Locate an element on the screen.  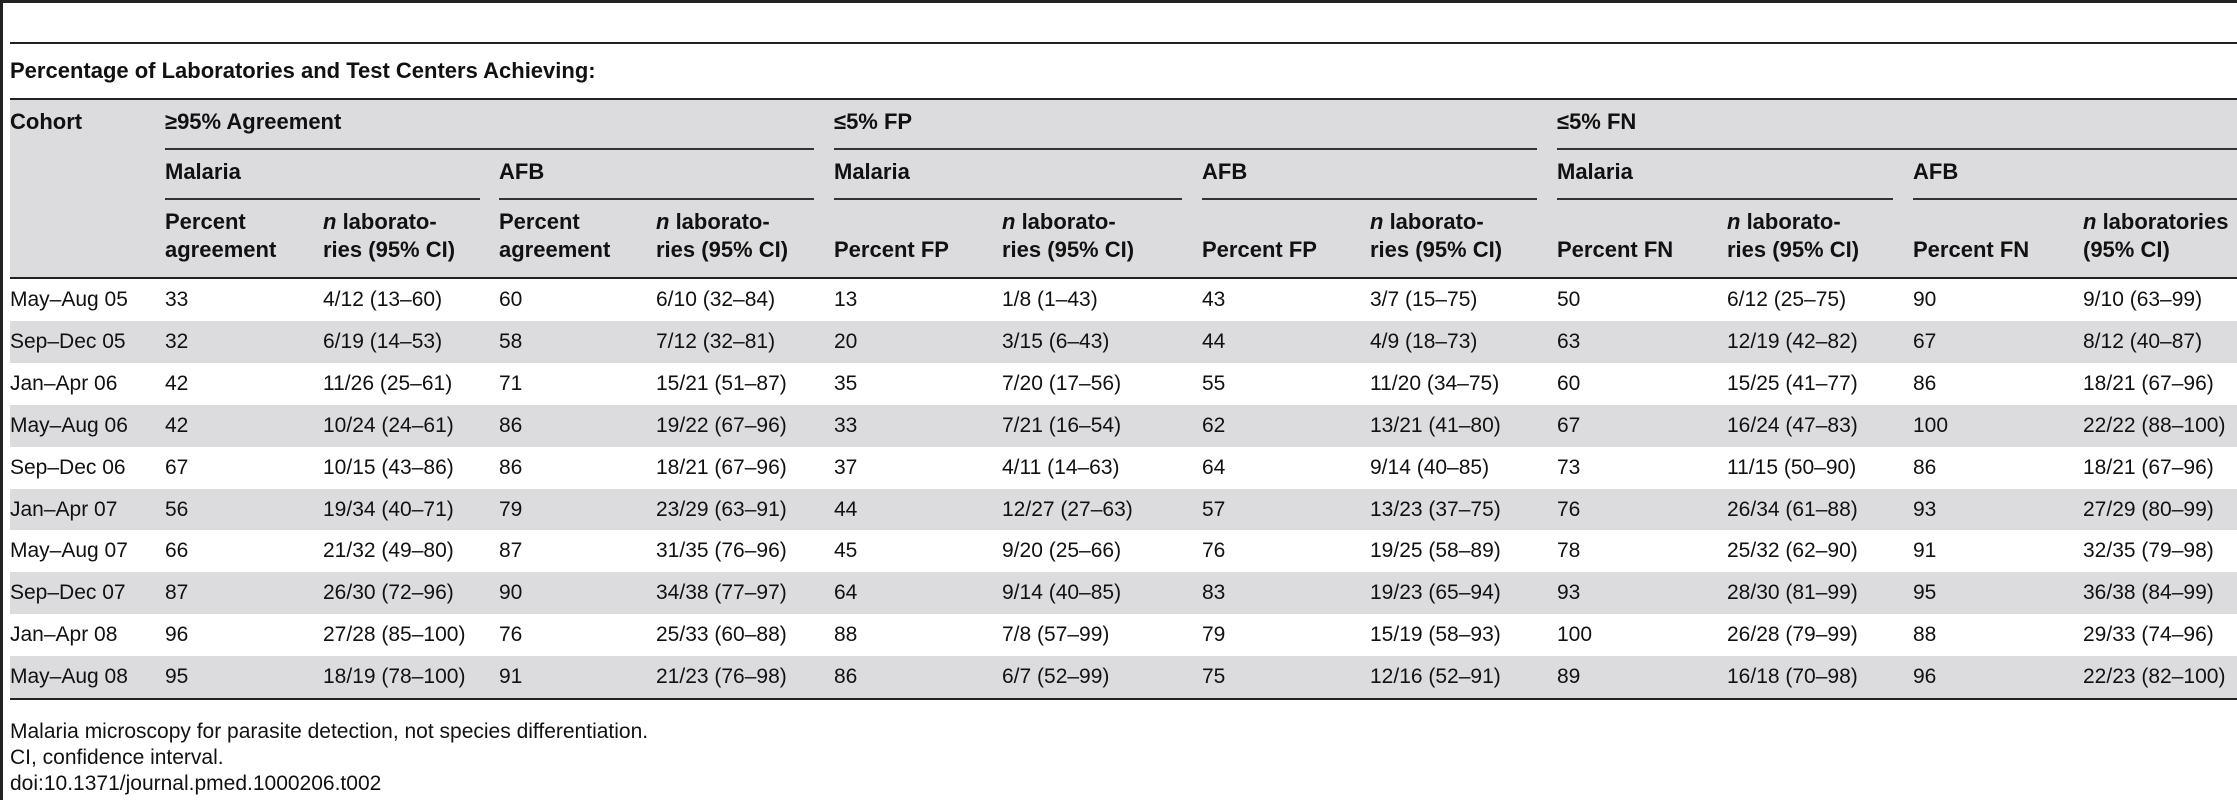
table-cell: 12/19 (42–82) is located at coordinates (1792, 341).